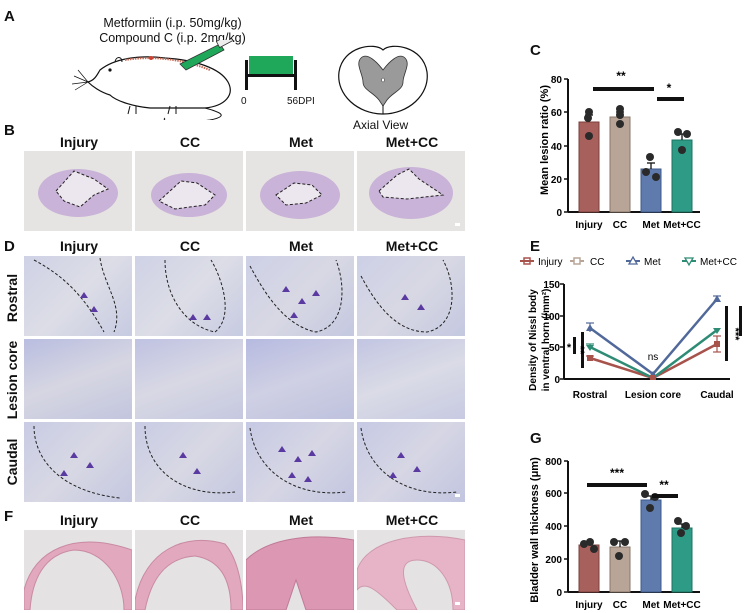 The height and width of the screenshot is (613, 744). What do you see at coordinates (553, 462) in the screenshot?
I see `svg-text: 800` at bounding box center [553, 462].